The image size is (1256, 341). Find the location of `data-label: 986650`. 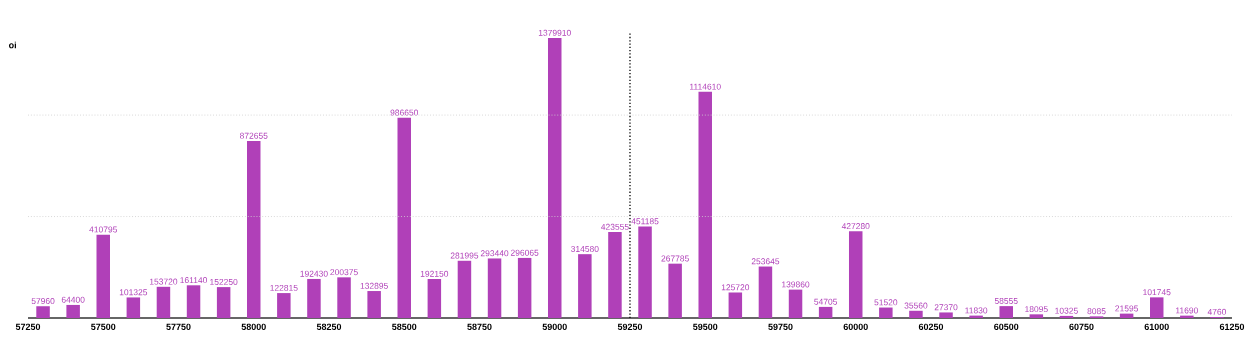

data-label: 986650 is located at coordinates (404, 112).